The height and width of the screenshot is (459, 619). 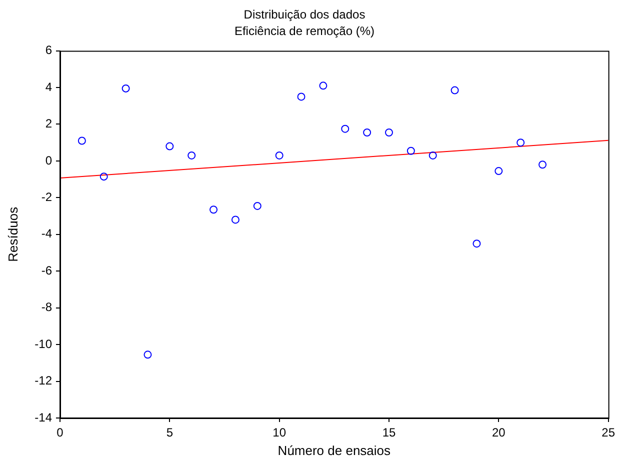 What do you see at coordinates (609, 433) in the screenshot?
I see `x-tick-label: 25` at bounding box center [609, 433].